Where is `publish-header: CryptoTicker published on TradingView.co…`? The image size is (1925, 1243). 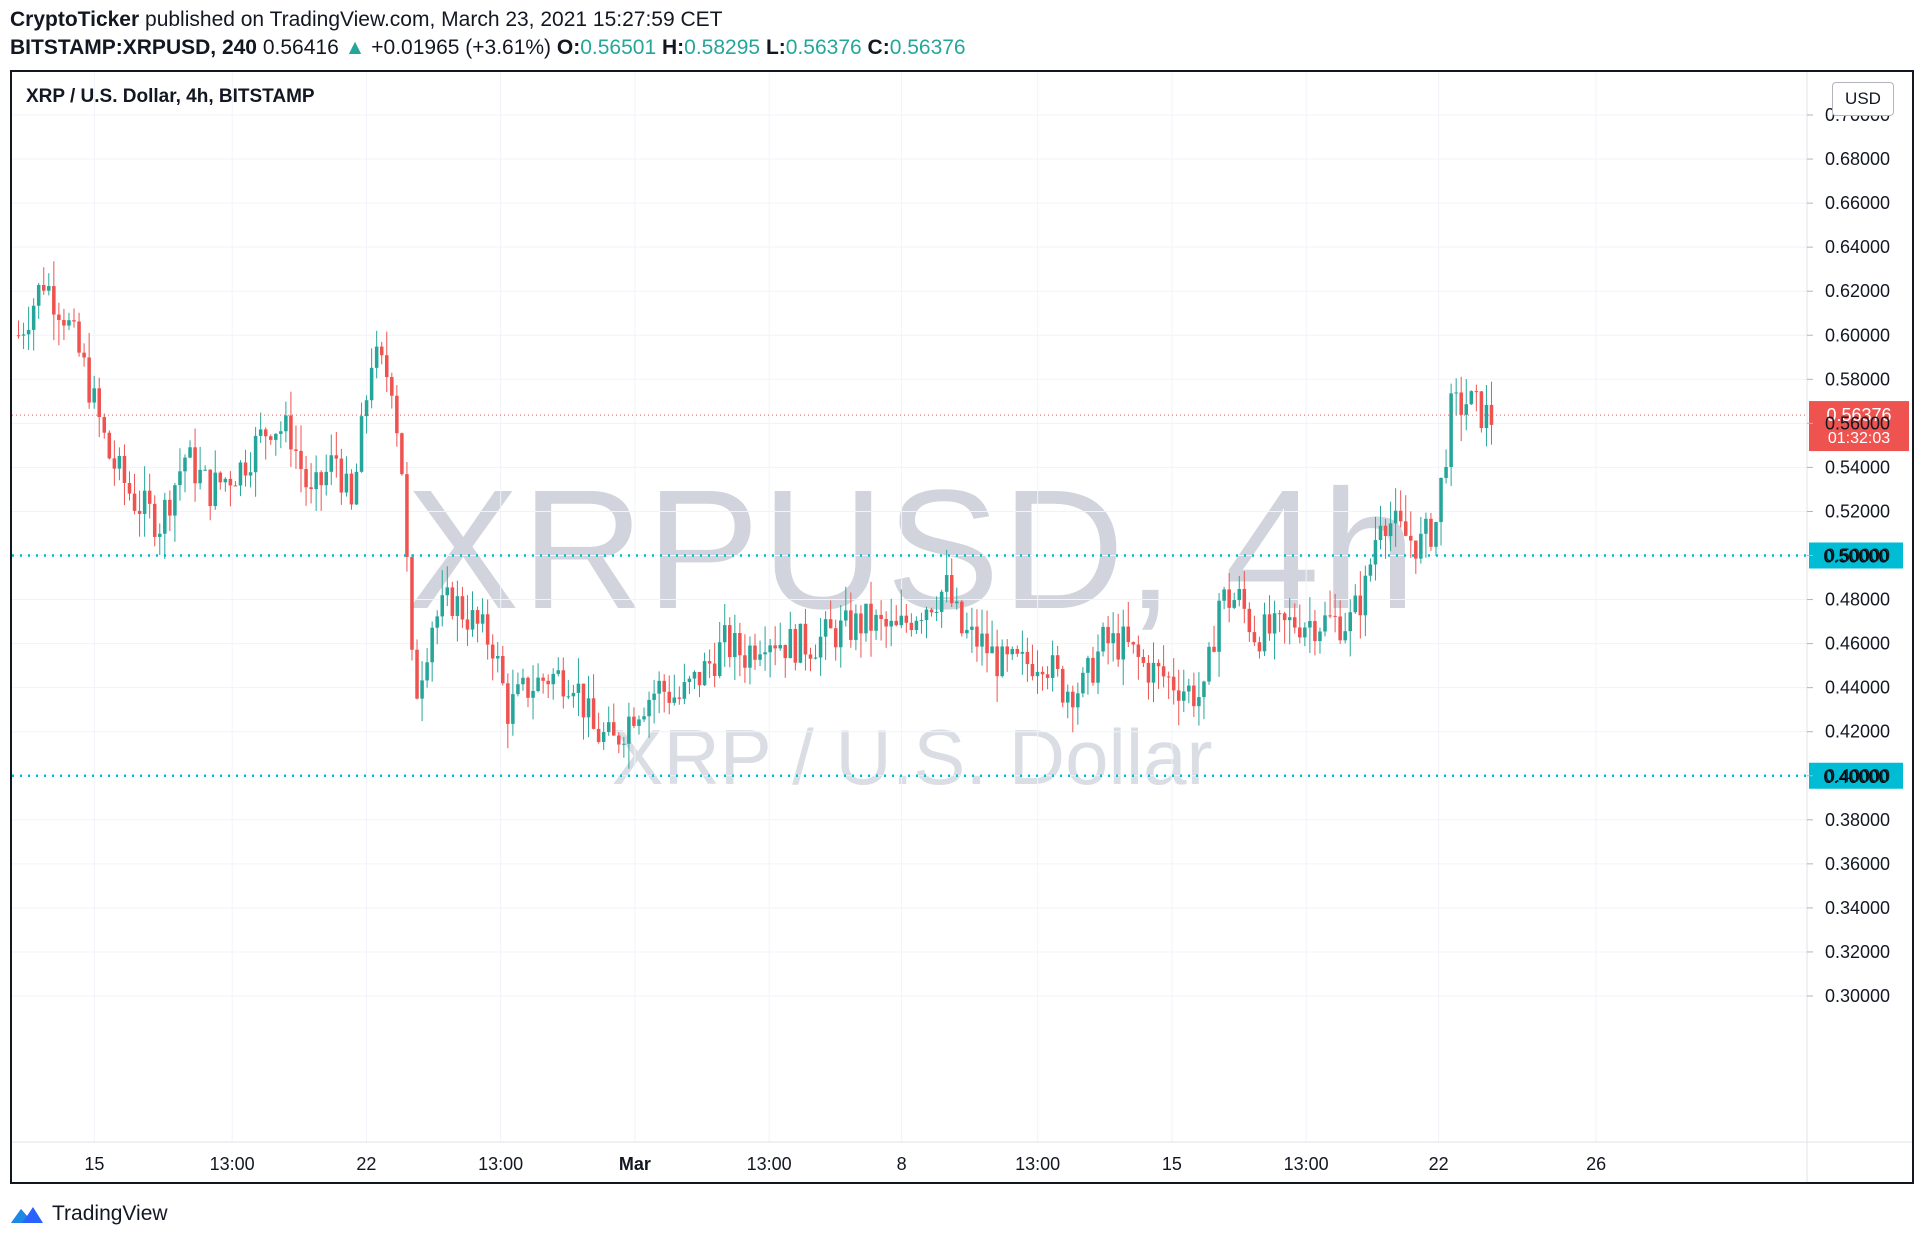 publish-header: CryptoTicker published on TradingView.co… is located at coordinates (488, 34).